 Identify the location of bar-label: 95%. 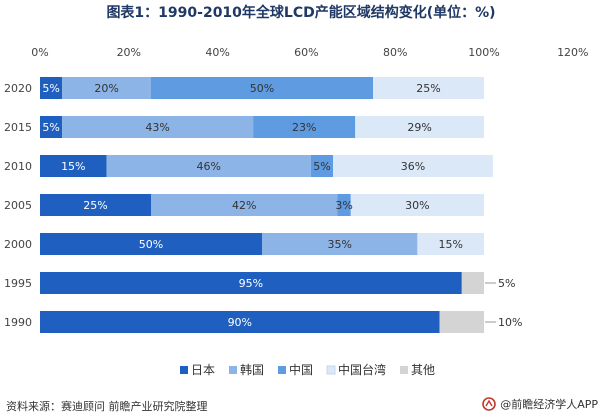
(251, 283).